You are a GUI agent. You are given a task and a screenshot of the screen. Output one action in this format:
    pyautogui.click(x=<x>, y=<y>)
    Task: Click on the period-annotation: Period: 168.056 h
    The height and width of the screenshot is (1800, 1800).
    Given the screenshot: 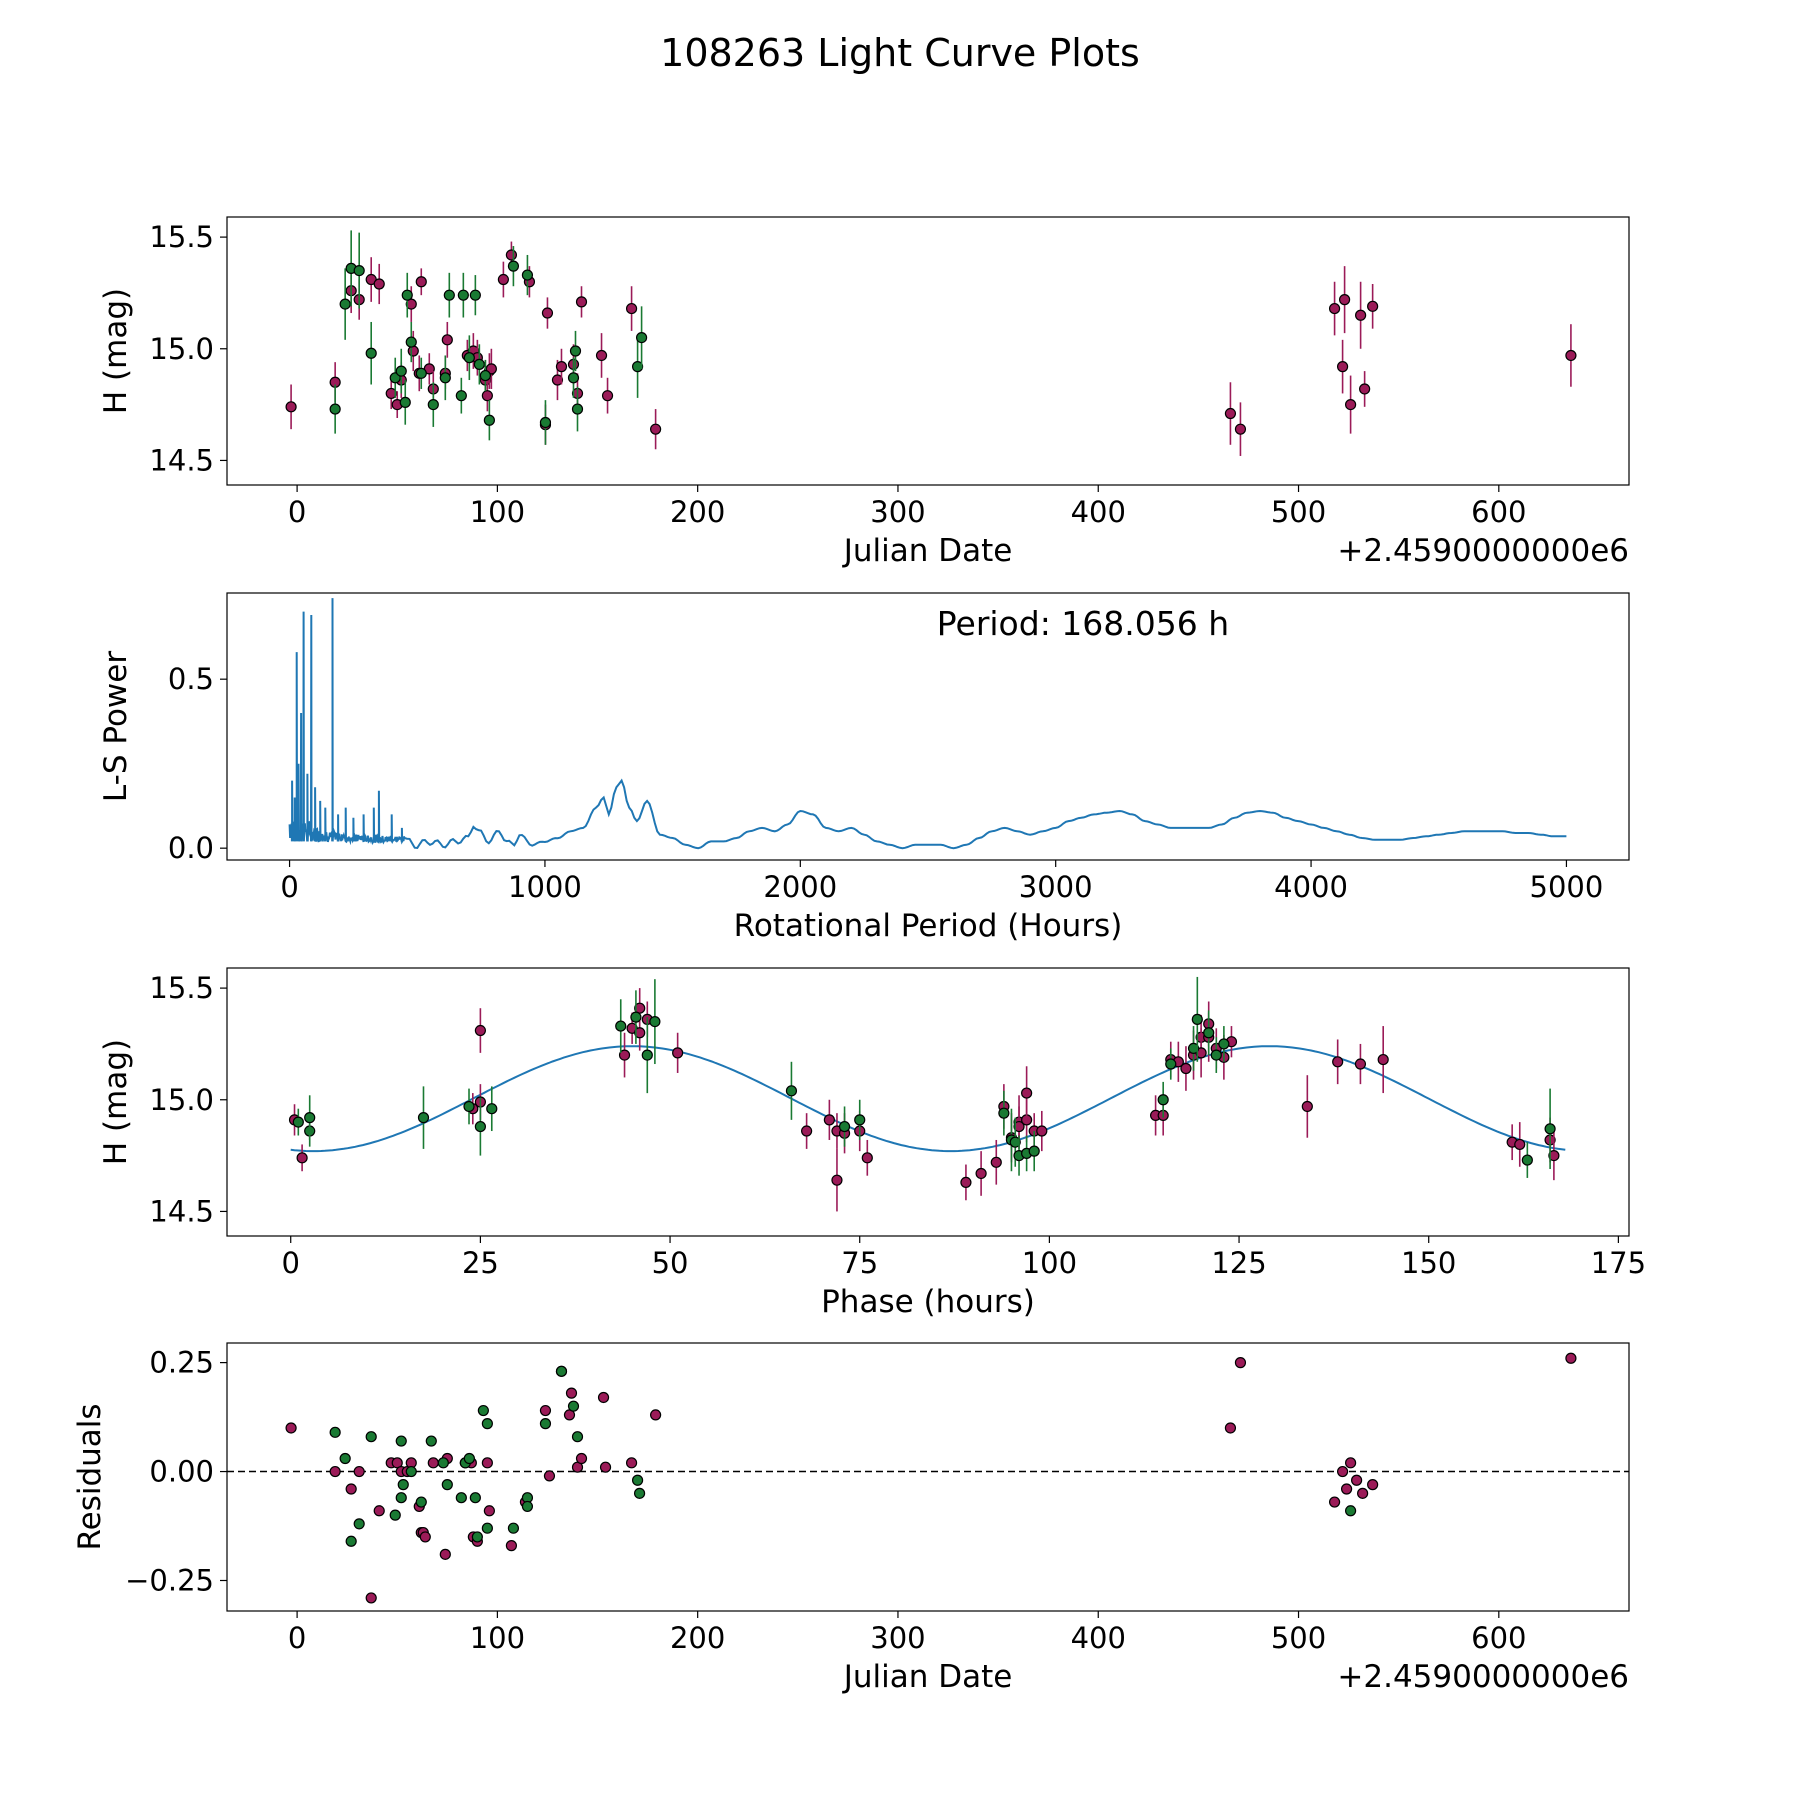 What is the action you would take?
    pyautogui.click(x=1083, y=623)
    